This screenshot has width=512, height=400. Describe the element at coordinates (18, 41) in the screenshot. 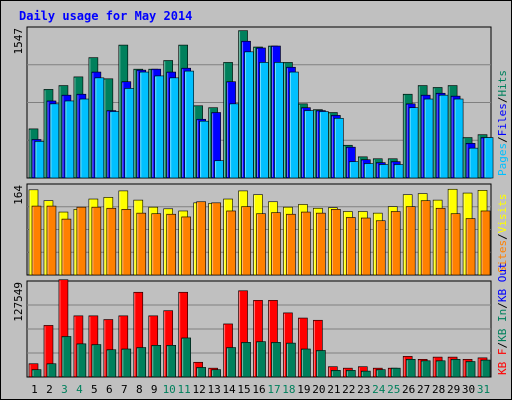

I see `y-max-label: 1547` at that location.